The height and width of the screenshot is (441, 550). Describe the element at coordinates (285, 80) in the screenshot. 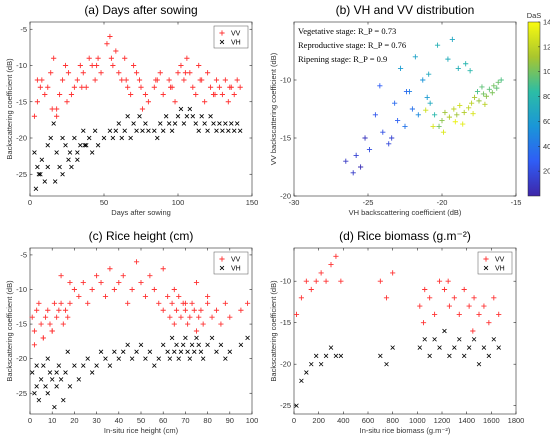

I see `y-tick-label: -10` at that location.